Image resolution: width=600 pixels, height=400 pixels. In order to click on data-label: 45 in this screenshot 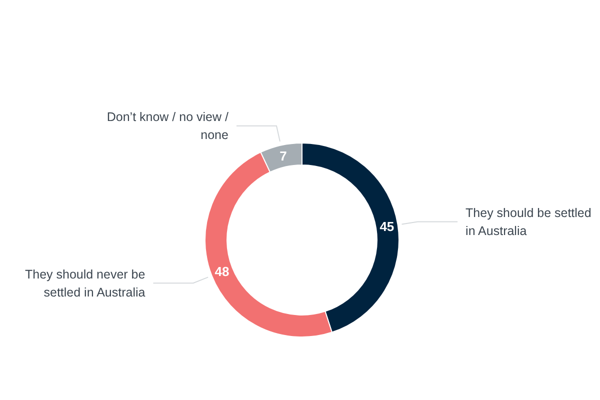, I will do `click(387, 226)`.